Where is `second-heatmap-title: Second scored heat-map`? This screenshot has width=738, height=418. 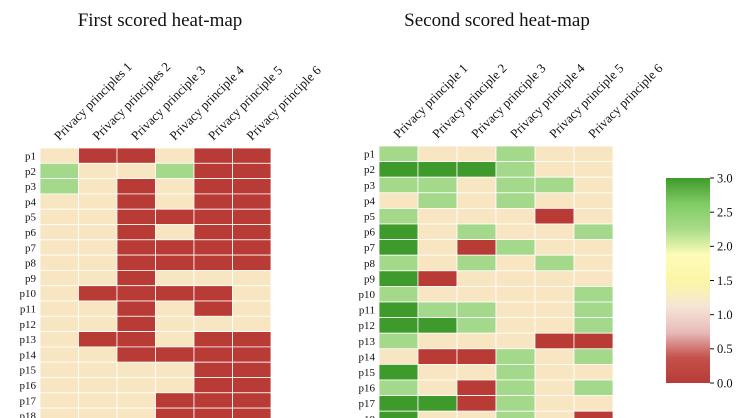 second-heatmap-title: Second scored heat-map is located at coordinates (497, 20).